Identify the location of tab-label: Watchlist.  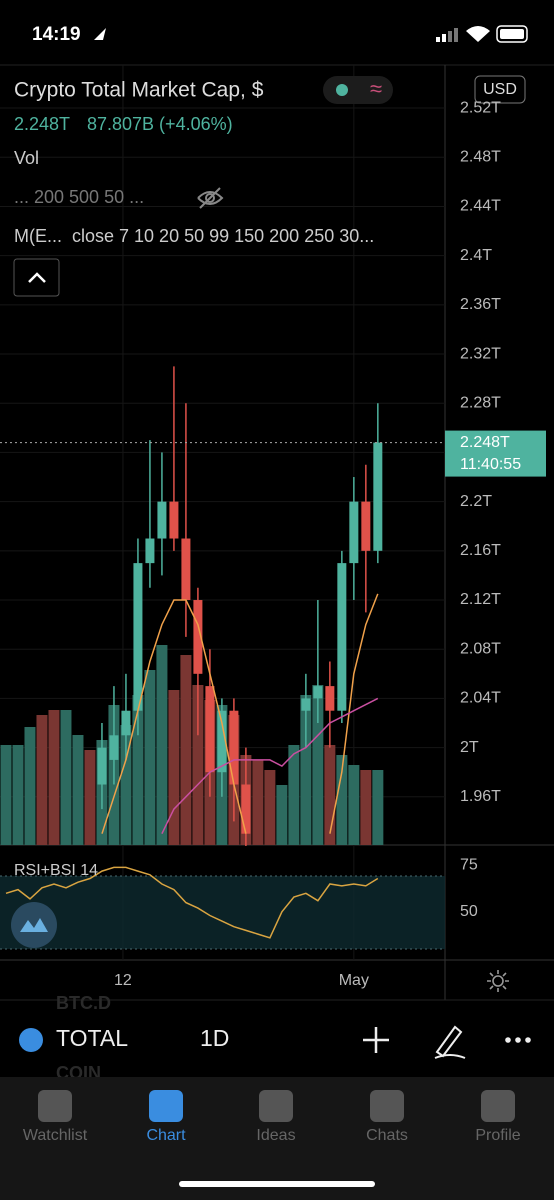
(55, 1135).